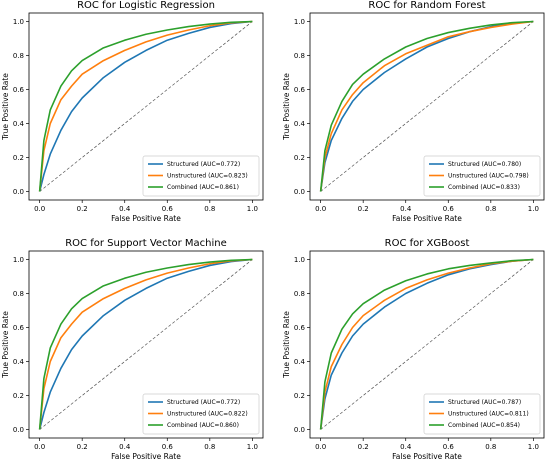 The width and height of the screenshot is (550, 462). What do you see at coordinates (427, 243) in the screenshot?
I see `chart-title: ROC for XGBoost` at bounding box center [427, 243].